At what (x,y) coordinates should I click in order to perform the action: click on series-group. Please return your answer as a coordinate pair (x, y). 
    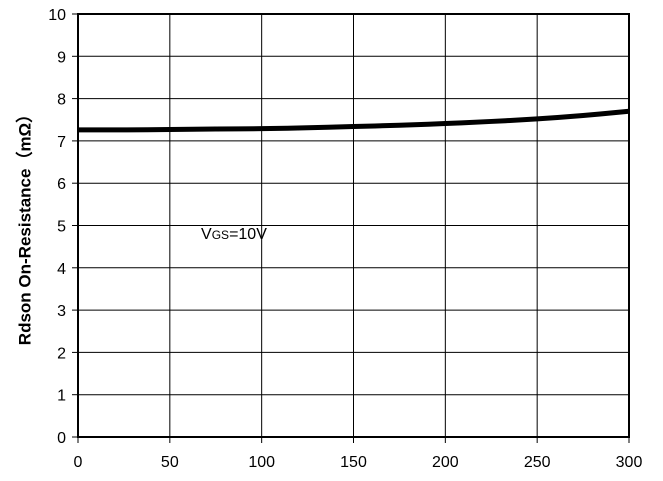
    Looking at the image, I should click on (353, 120).